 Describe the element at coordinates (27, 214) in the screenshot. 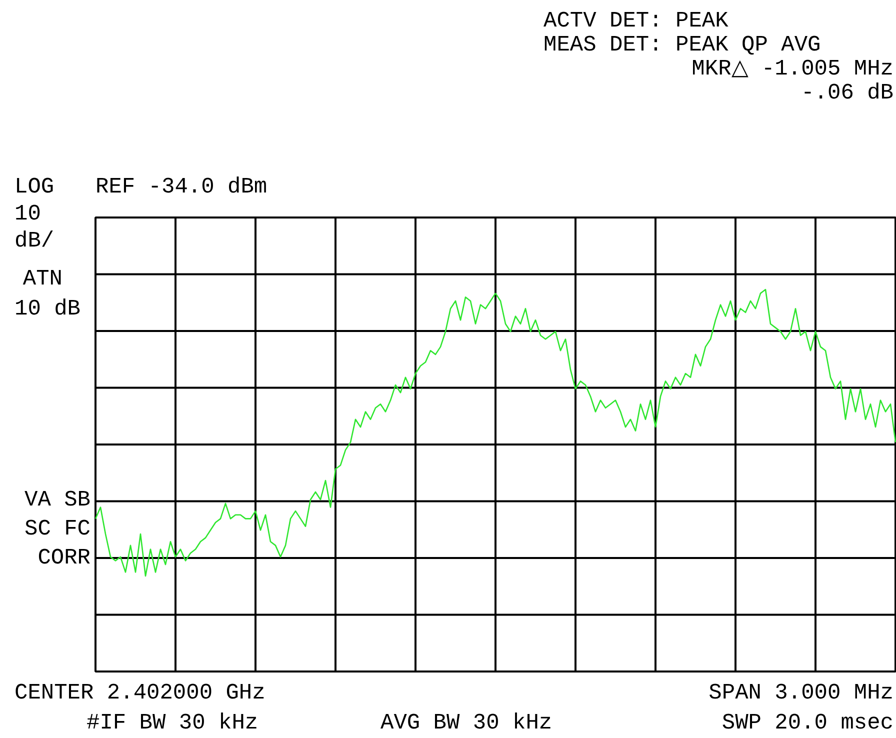

I see `text: 10` at that location.